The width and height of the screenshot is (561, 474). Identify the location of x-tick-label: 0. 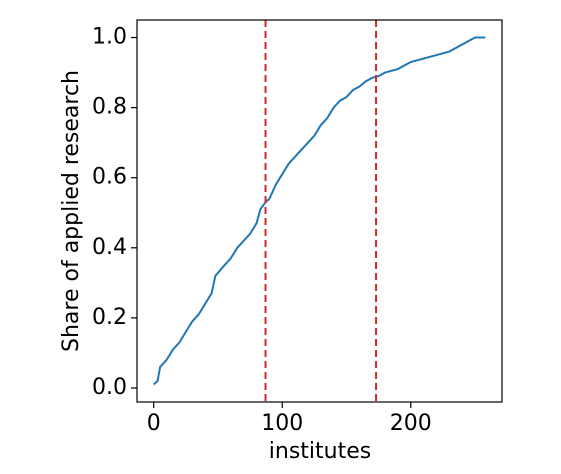
(154, 423).